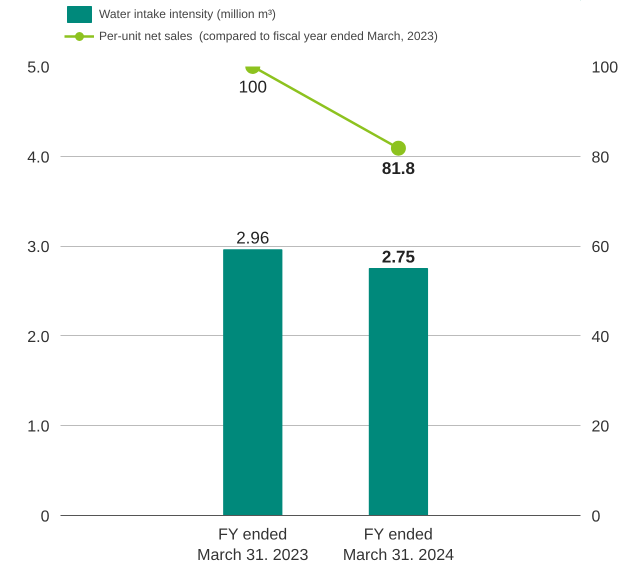 The width and height of the screenshot is (640, 572). What do you see at coordinates (45, 517) in the screenshot?
I see `y-tick-label: 0` at bounding box center [45, 517].